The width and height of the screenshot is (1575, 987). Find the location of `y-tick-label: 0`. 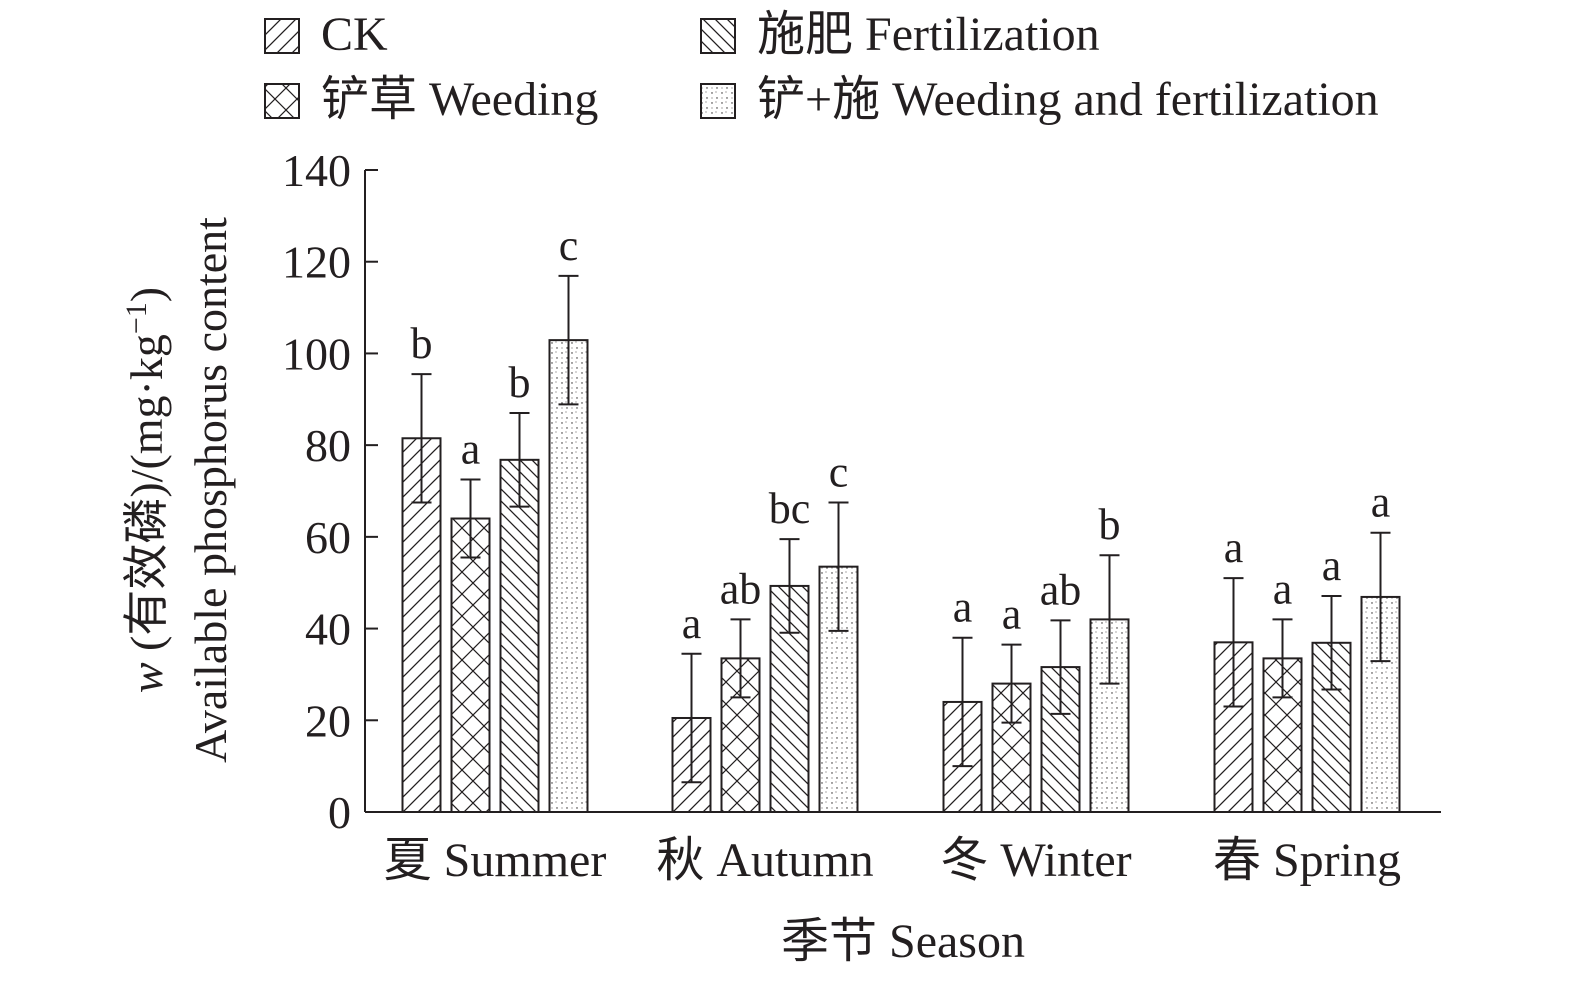

y-tick-label: 0 is located at coordinates (339, 812).